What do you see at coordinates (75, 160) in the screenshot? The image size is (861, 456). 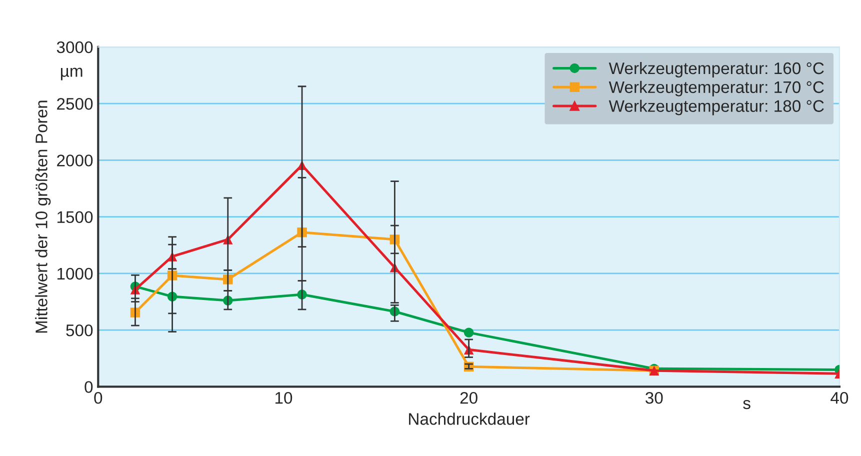 I see `y-tick-label: 2000` at bounding box center [75, 160].